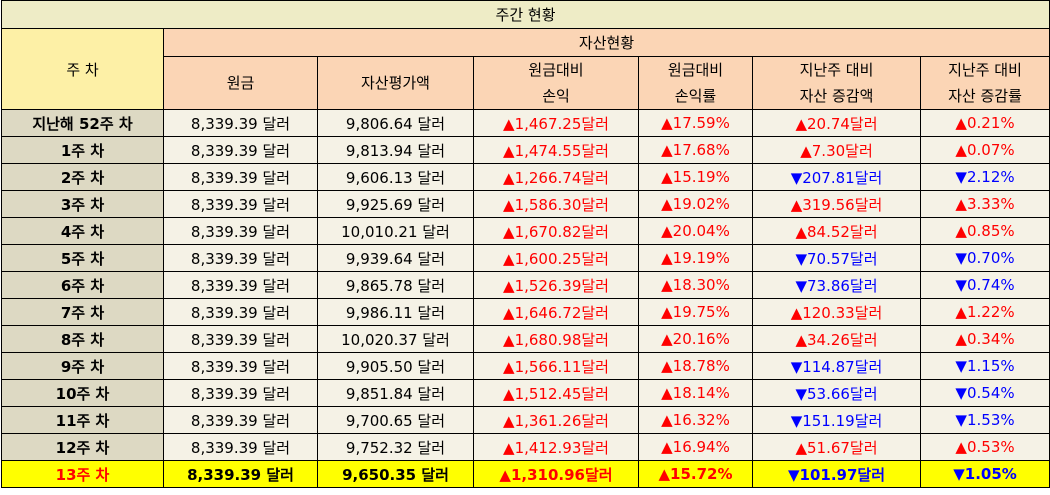 This screenshot has width=1050, height=495. What do you see at coordinates (984, 393) in the screenshot?
I see `weekly-change-rate-cell: ▼0.54%` at bounding box center [984, 393].